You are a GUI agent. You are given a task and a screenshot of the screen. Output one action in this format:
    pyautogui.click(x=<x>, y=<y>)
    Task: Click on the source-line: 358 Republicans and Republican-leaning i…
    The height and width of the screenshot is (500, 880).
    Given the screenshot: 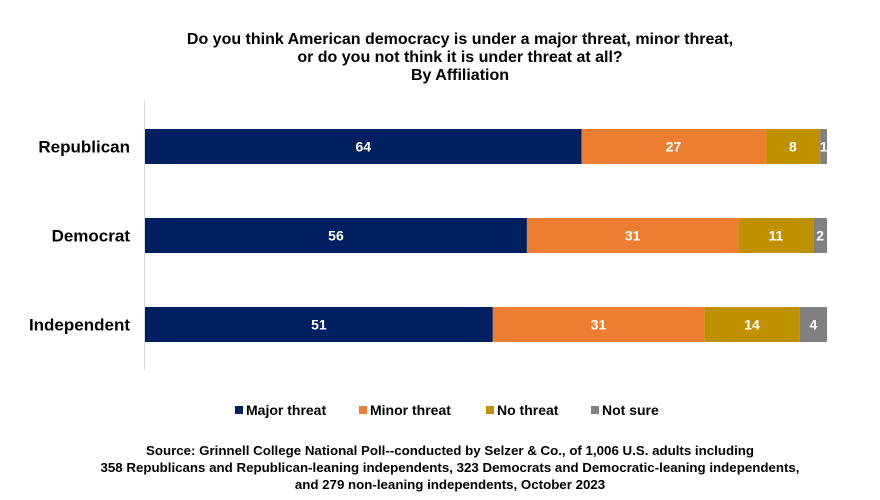 What is the action you would take?
    pyautogui.click(x=450, y=467)
    